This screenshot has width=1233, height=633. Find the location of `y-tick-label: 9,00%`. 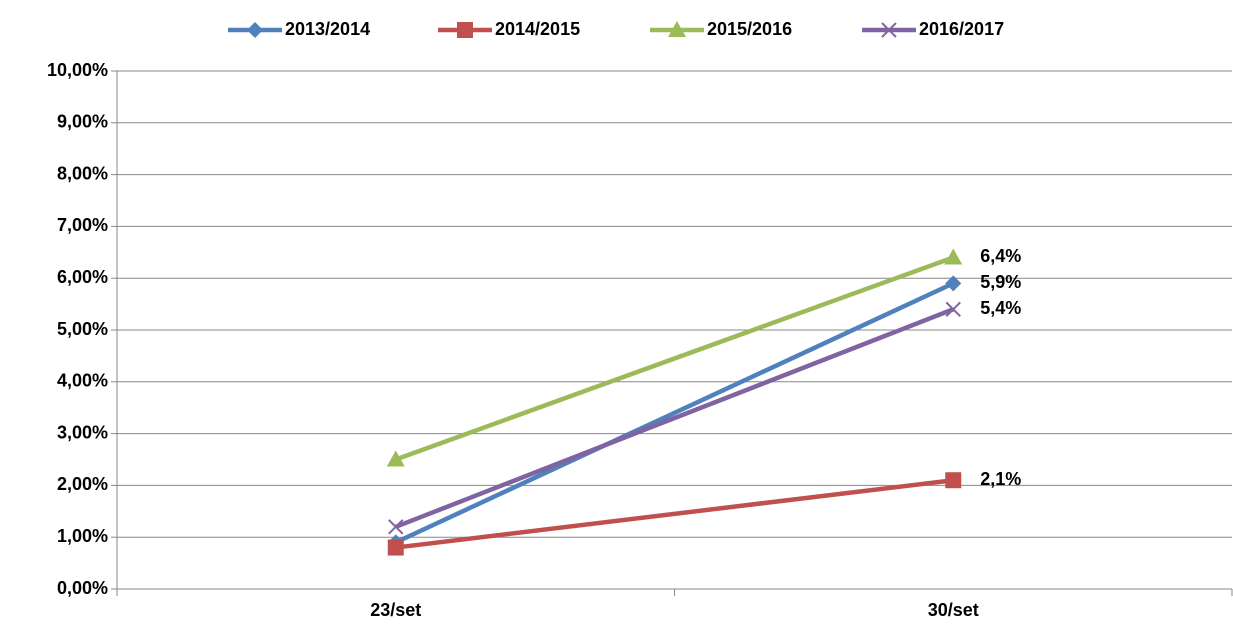

y-tick-label: 9,00% is located at coordinates (82, 122).